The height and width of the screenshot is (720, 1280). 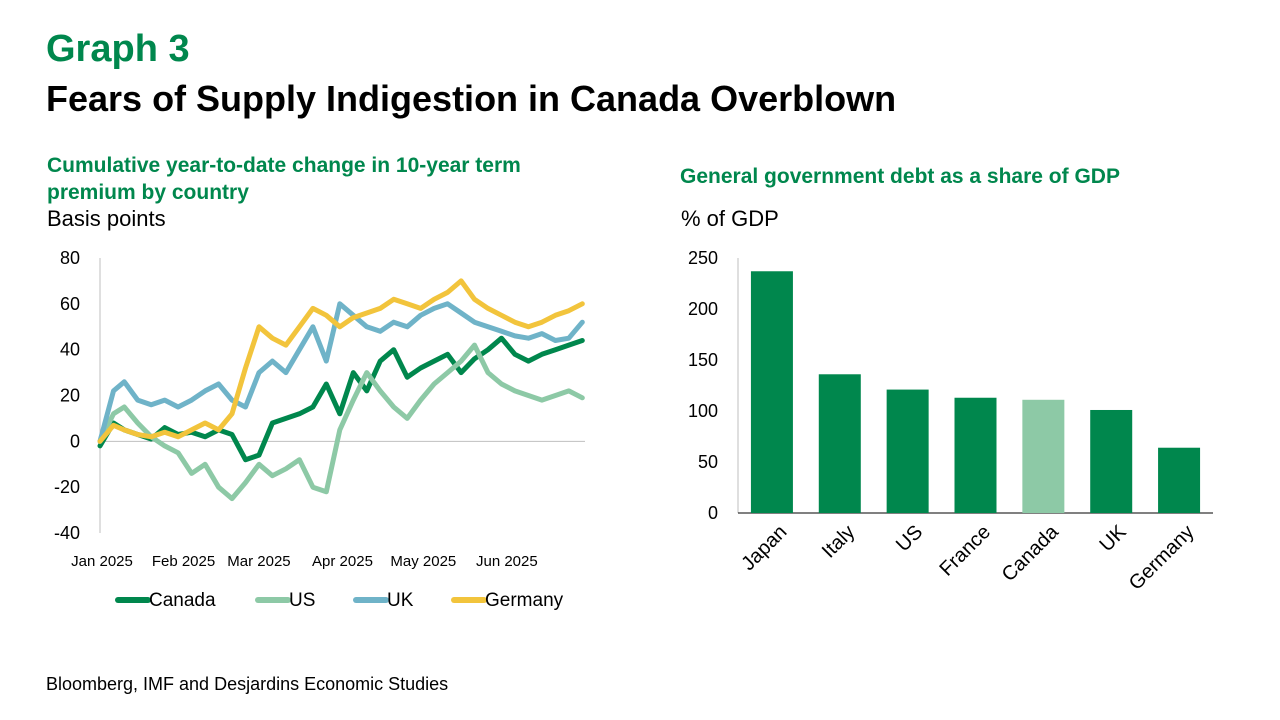 I want to click on line-y-tick-label: 0, so click(x=75, y=441).